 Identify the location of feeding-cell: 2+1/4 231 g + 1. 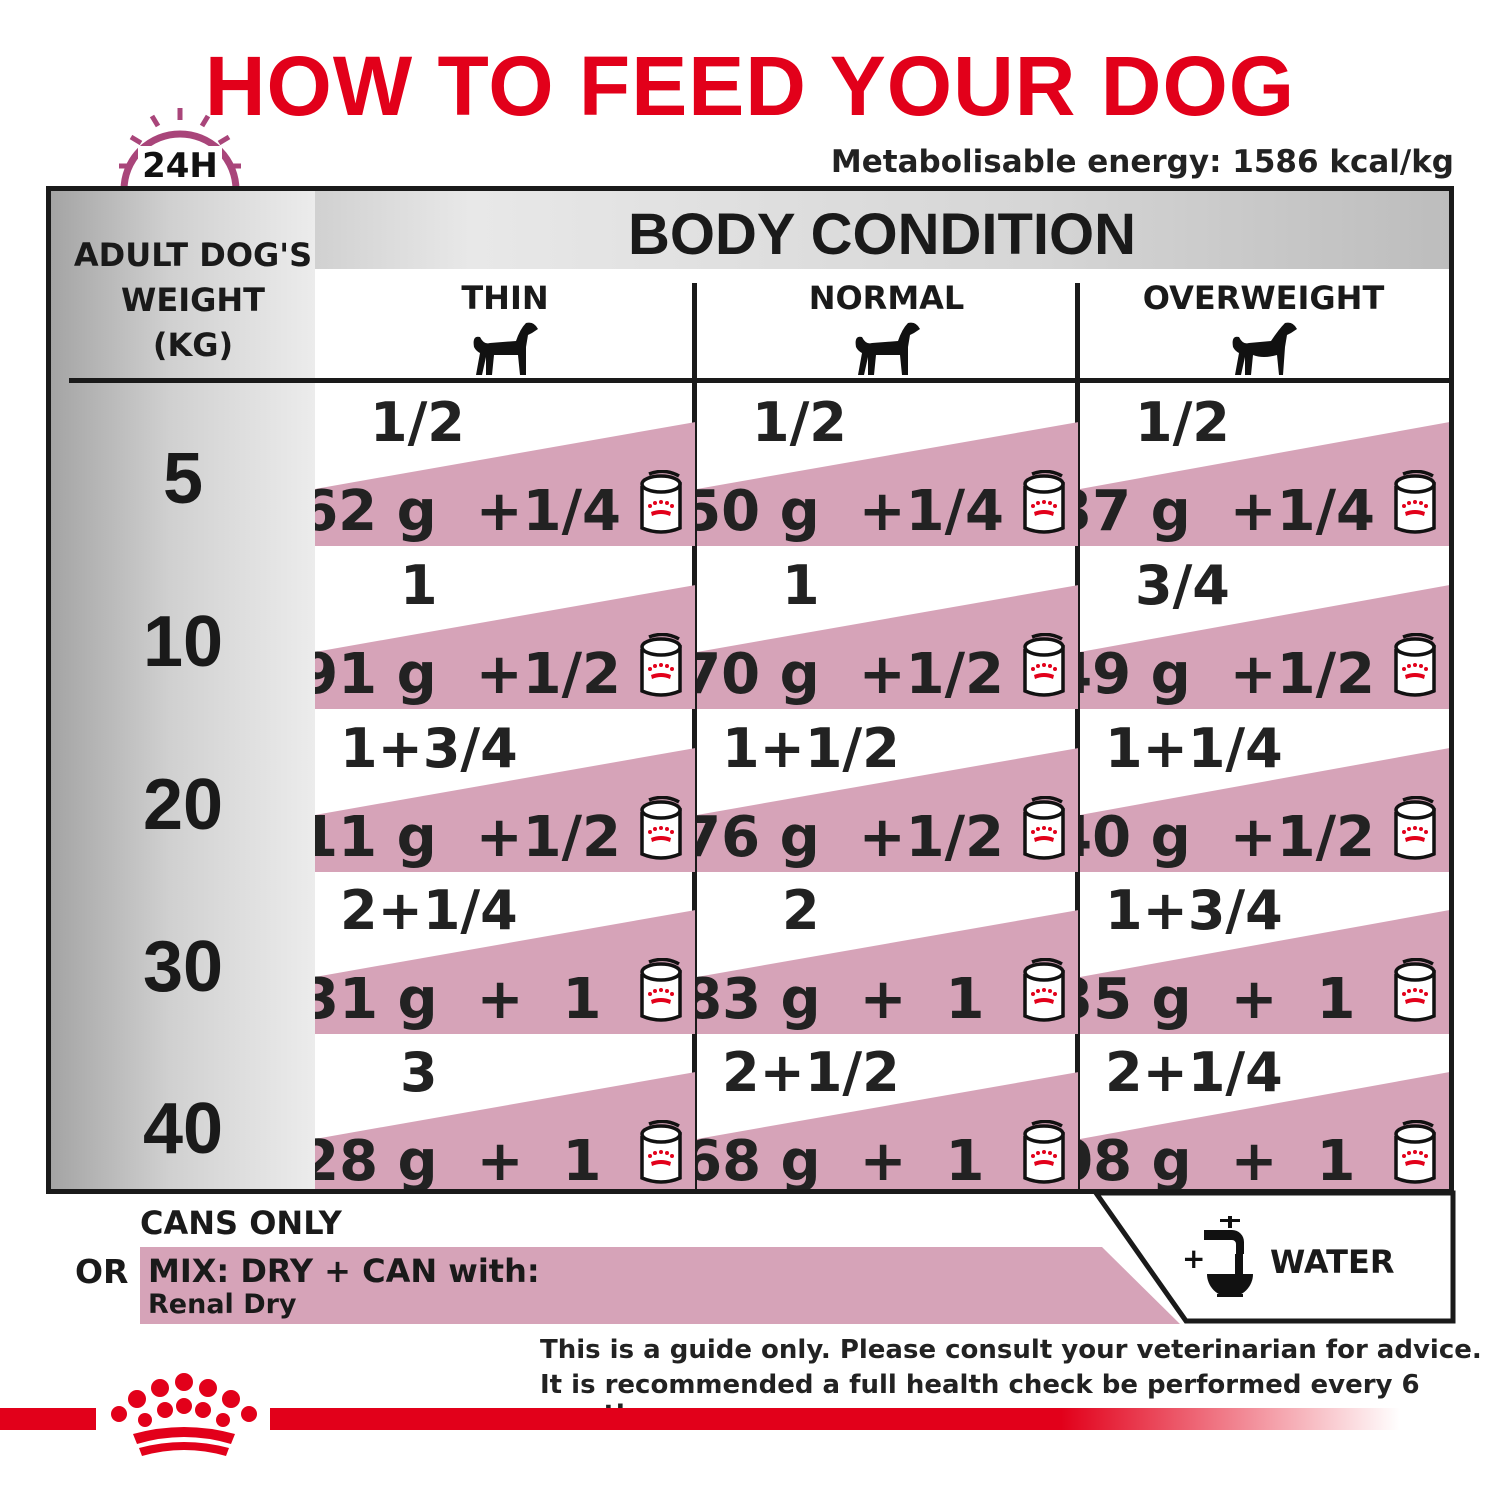
(505, 952).